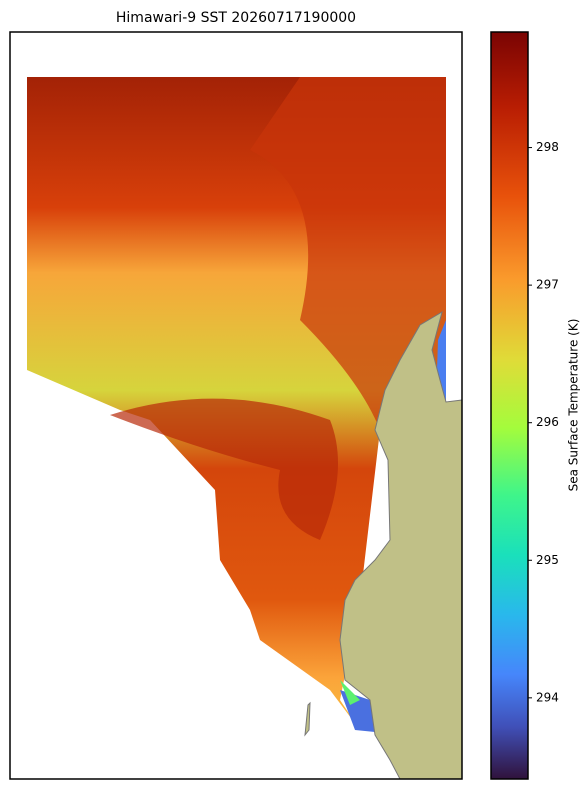 The width and height of the screenshot is (588, 794). I want to click on island, so click(307, 719).